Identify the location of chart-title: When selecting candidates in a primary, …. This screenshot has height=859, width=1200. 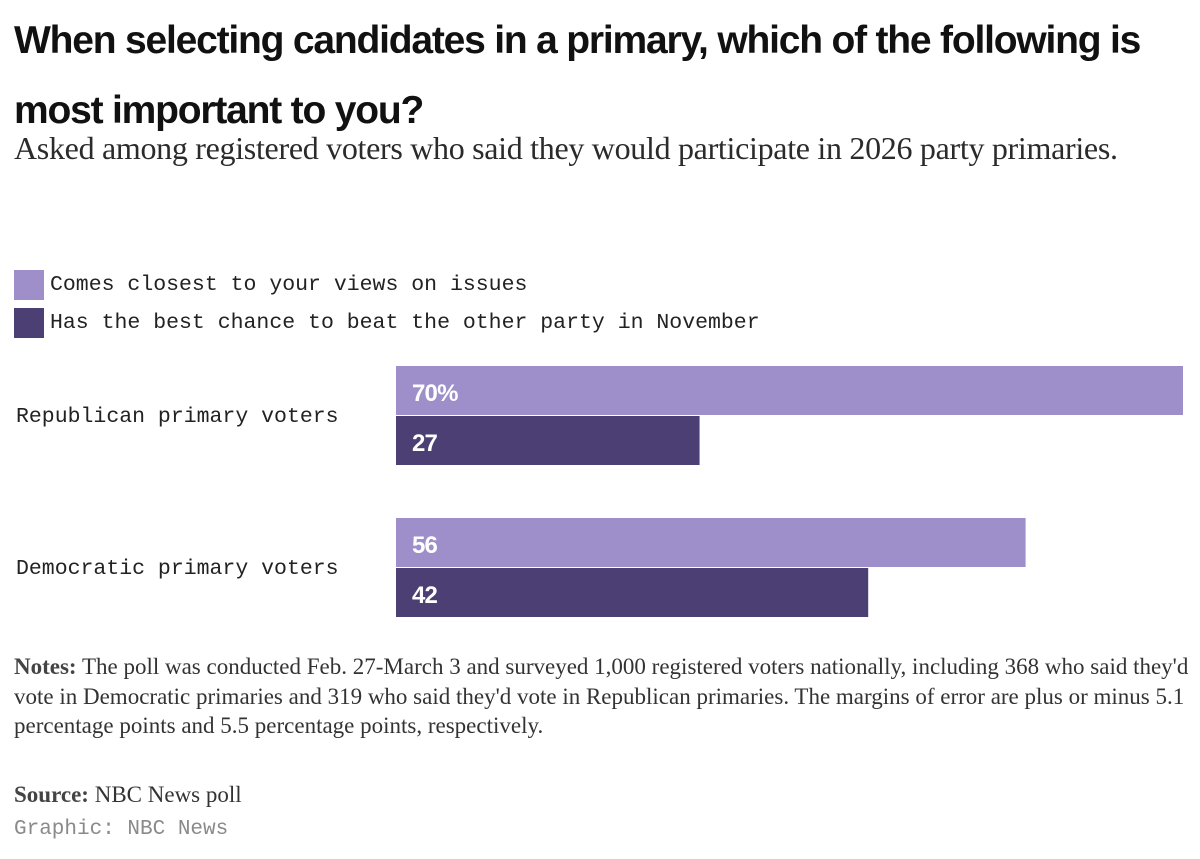
(577, 75).